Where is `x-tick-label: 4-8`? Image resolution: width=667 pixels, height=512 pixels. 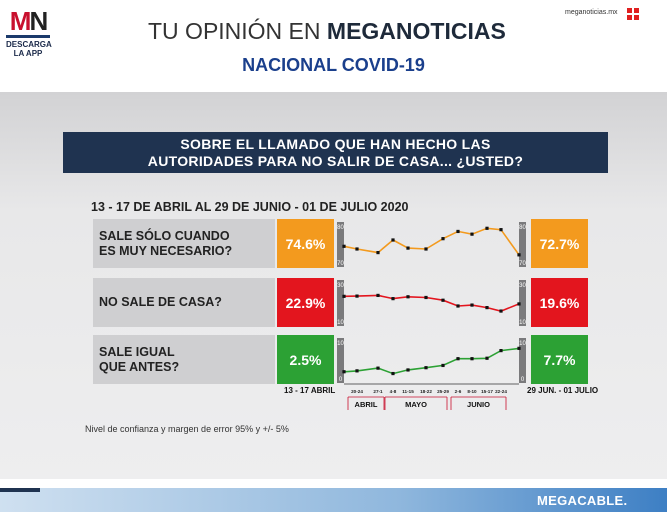 x-tick-label: 4-8 is located at coordinates (393, 391).